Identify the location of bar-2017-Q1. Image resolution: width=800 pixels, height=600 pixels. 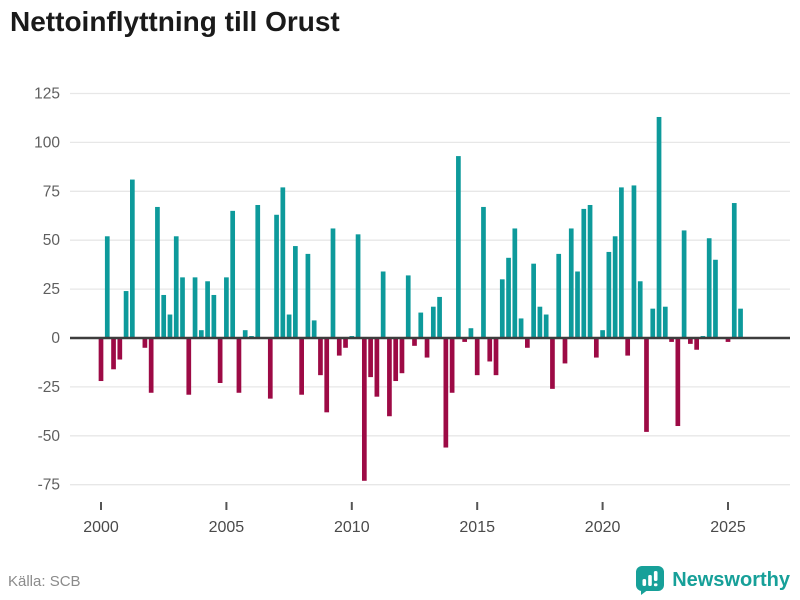
(527, 343).